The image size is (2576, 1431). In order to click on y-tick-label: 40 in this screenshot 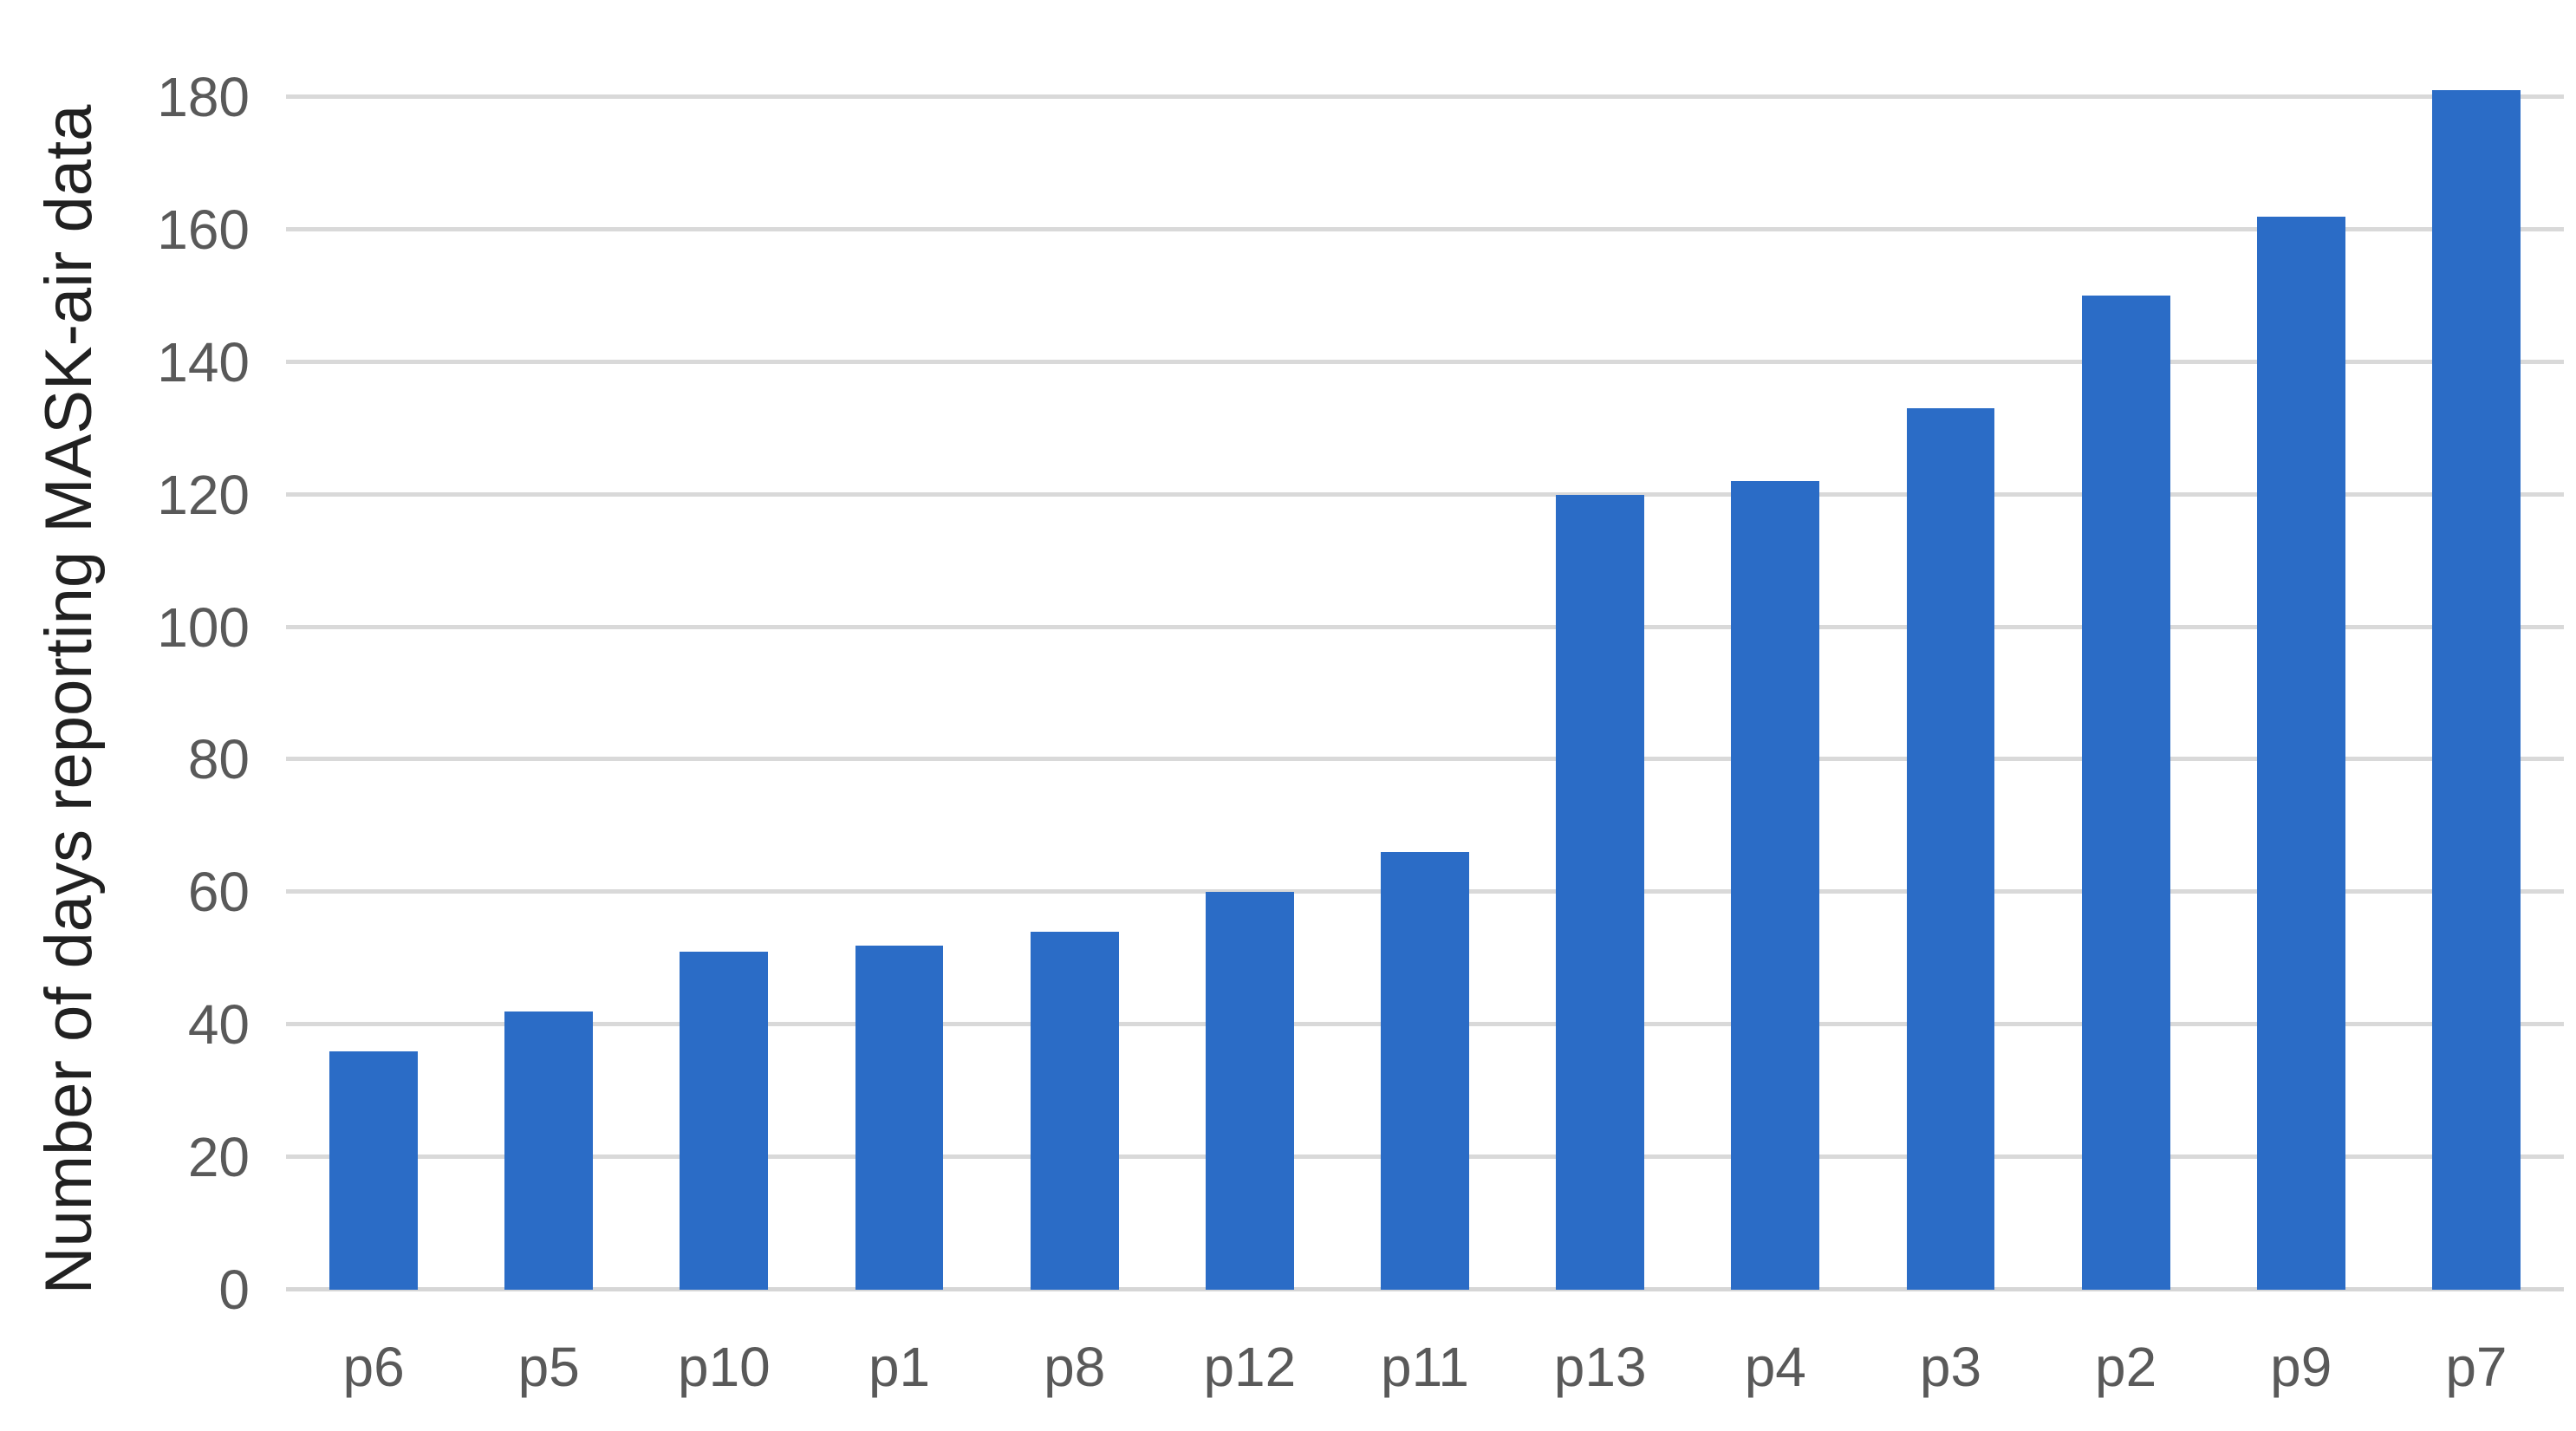, I will do `click(218, 1025)`.